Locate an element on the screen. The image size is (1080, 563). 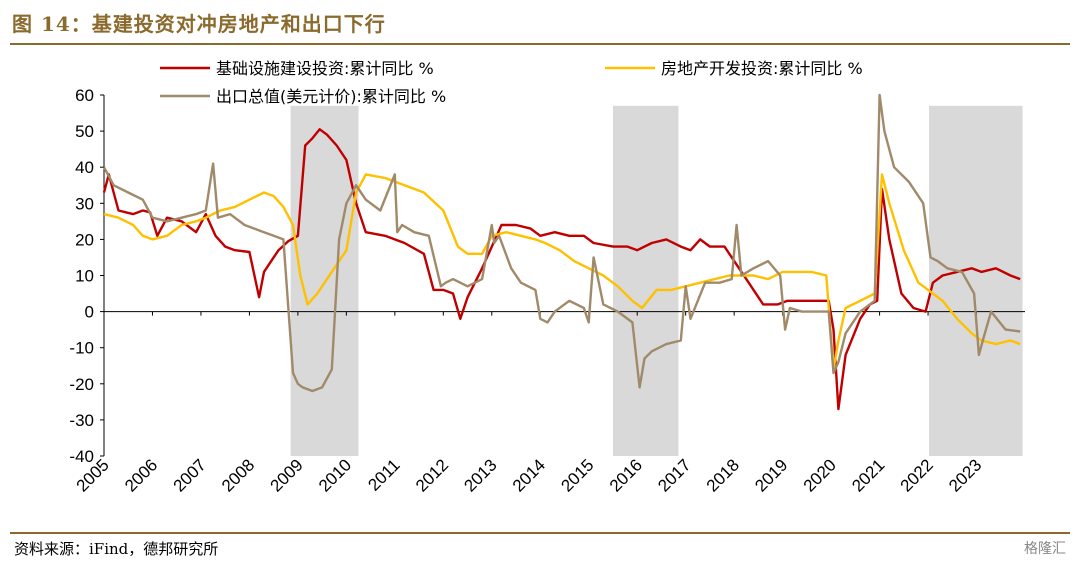
x-tick-label: 2020 is located at coordinates (820, 475).